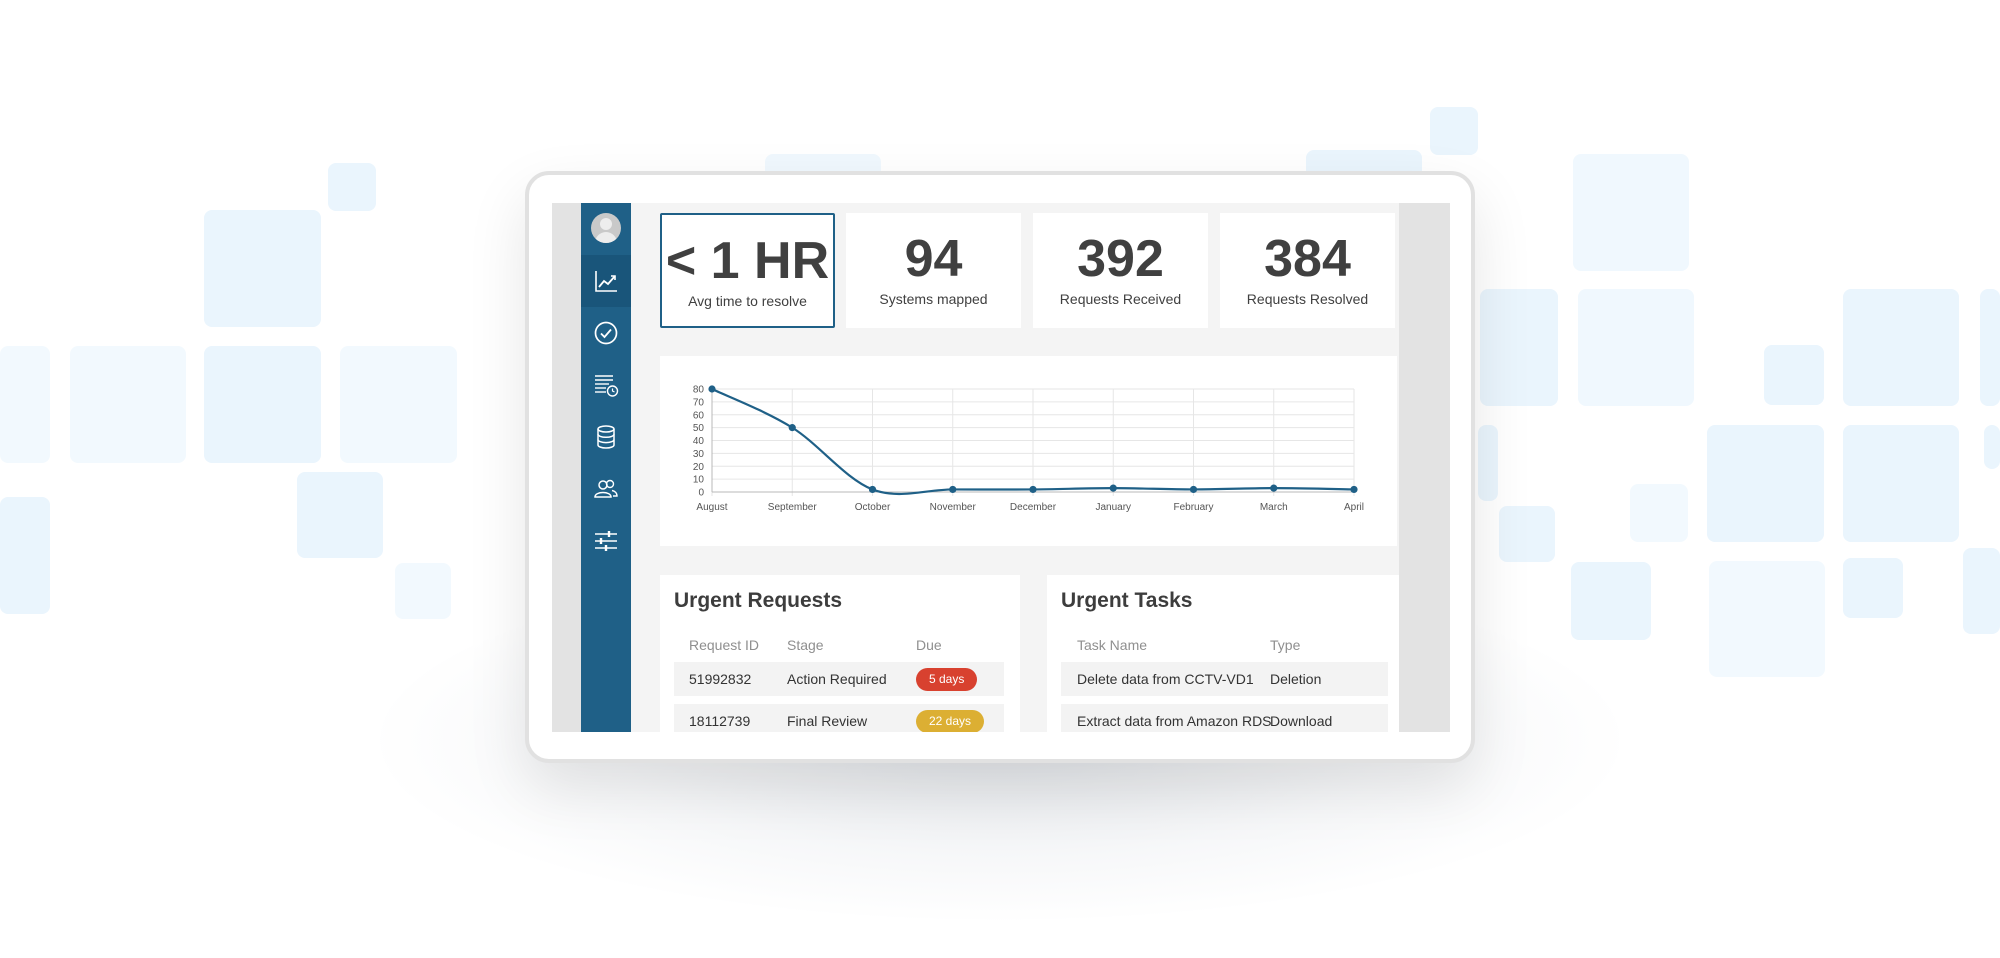 Image resolution: width=2000 pixels, height=958 pixels. I want to click on sidebar, so click(606, 467).